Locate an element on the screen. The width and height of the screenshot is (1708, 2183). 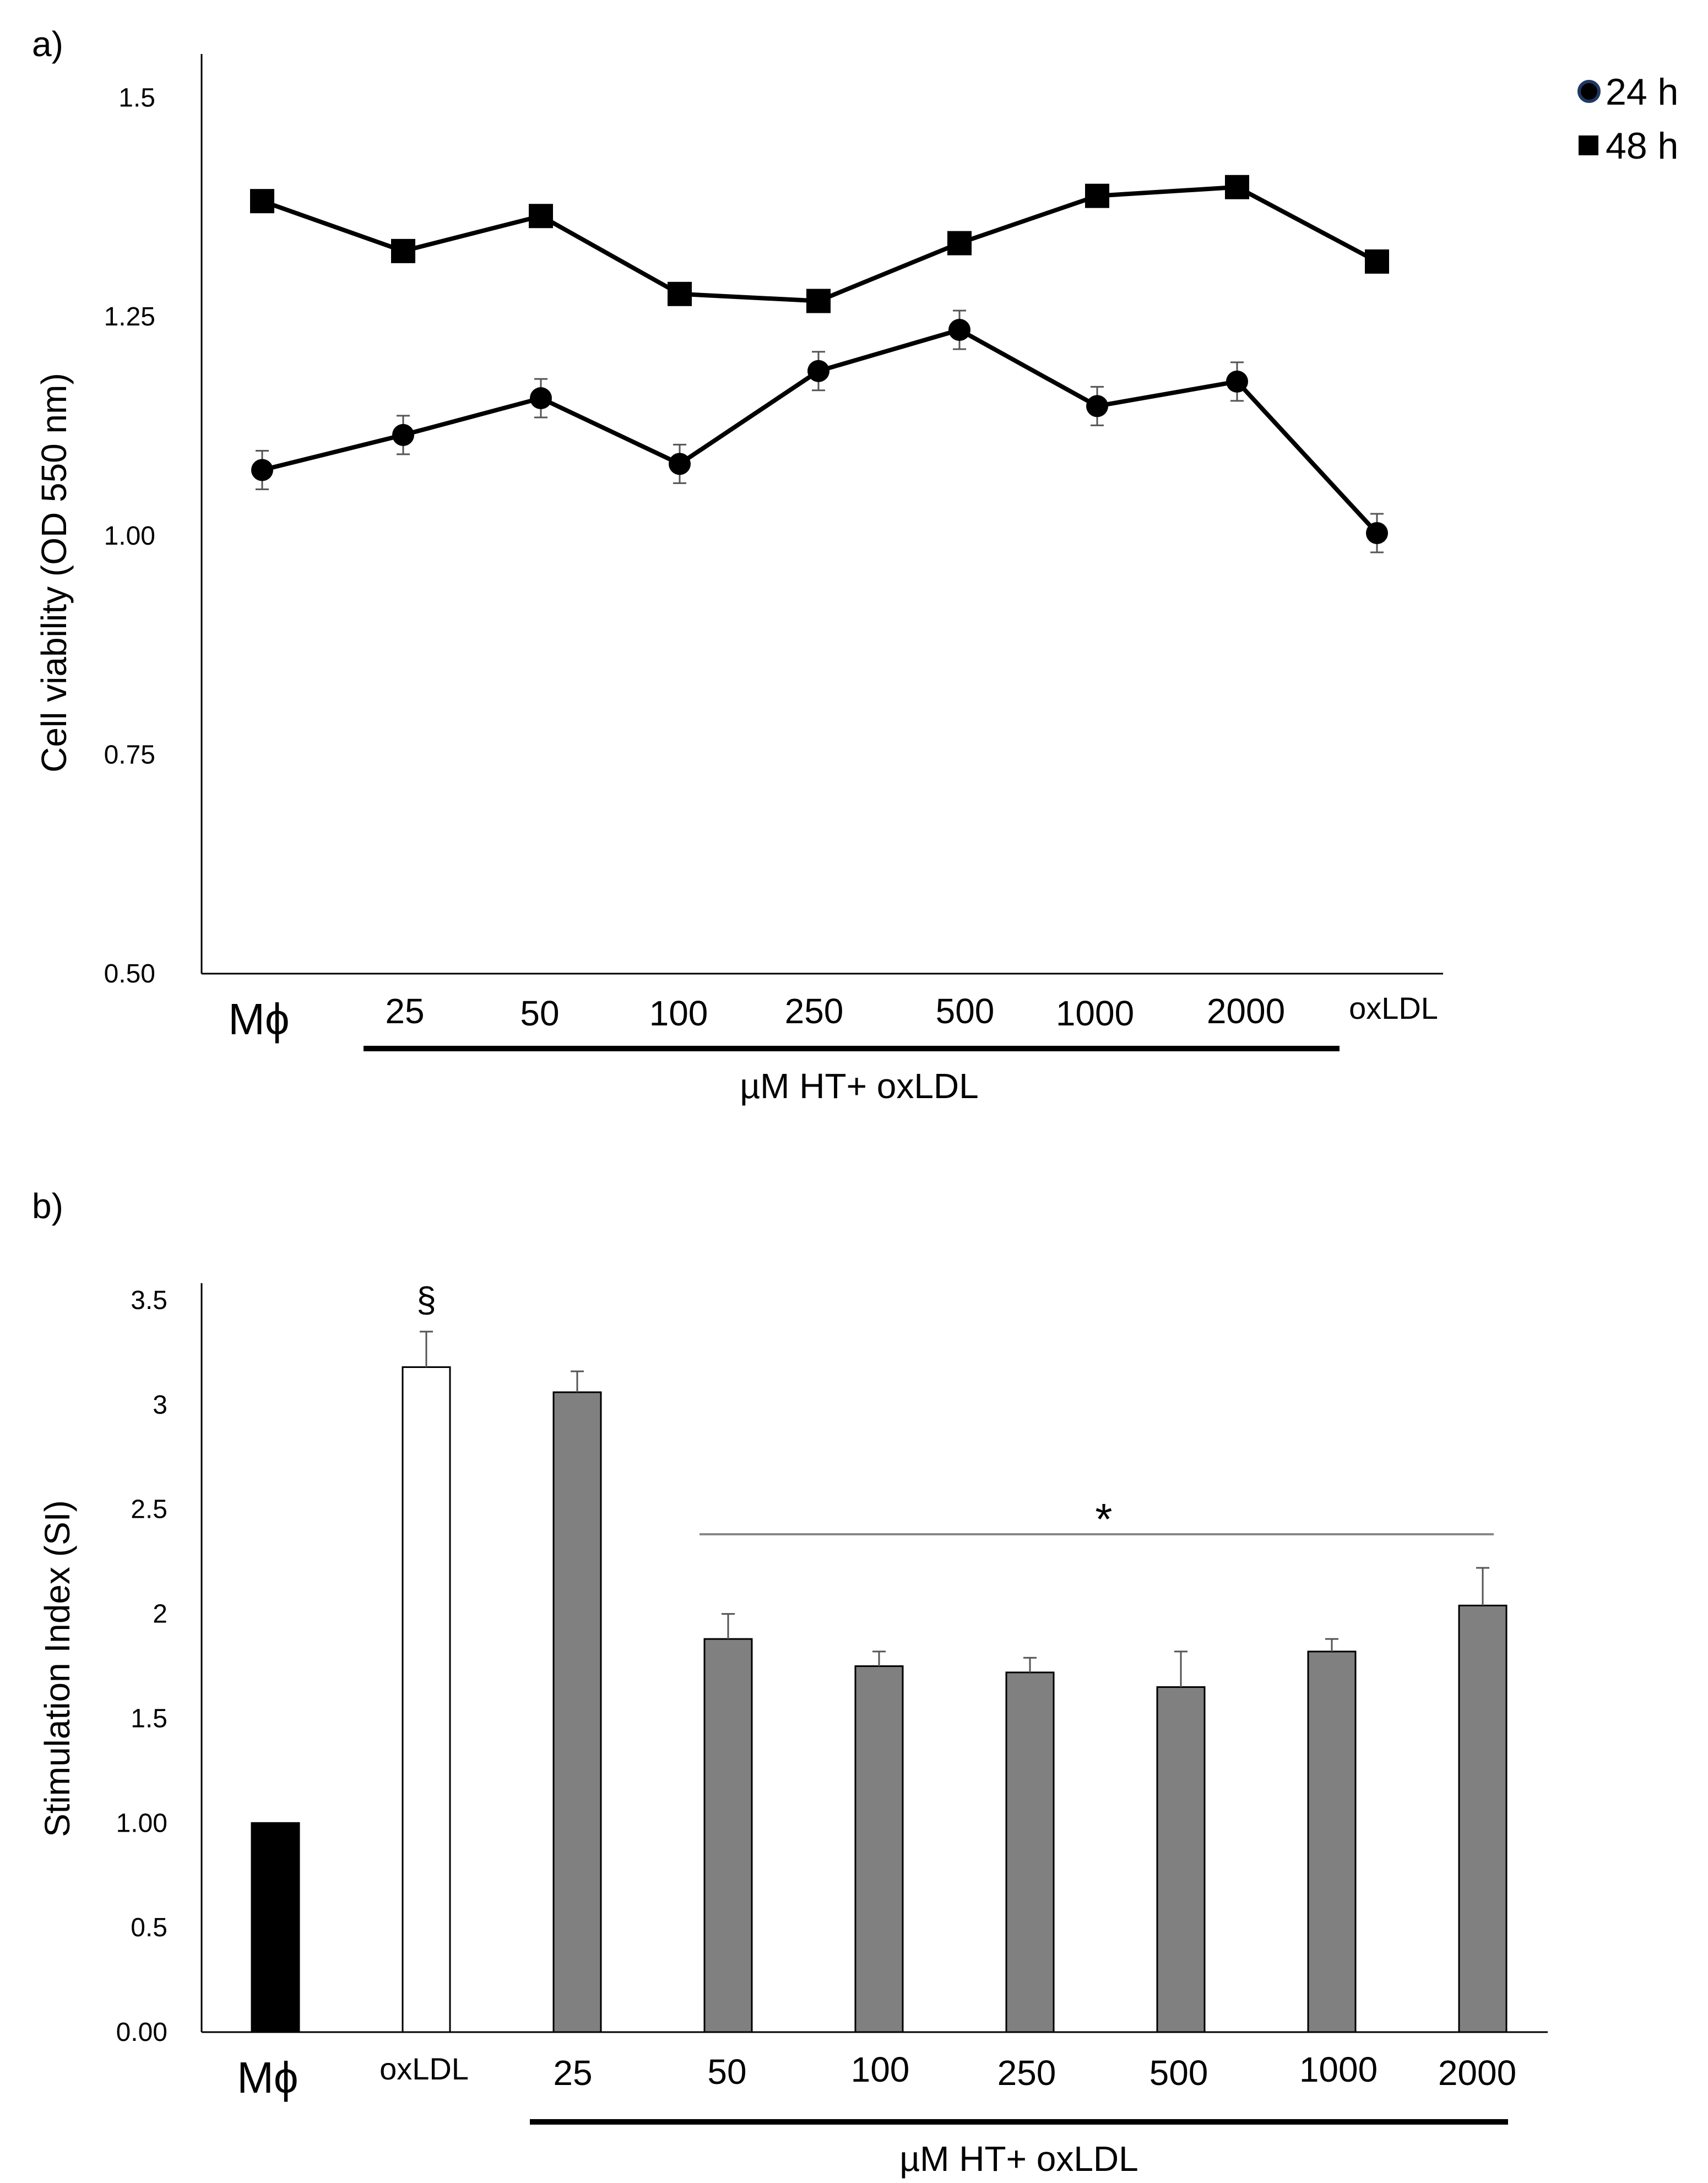
panel-b-x-tick-label: 250 is located at coordinates (1027, 2073).